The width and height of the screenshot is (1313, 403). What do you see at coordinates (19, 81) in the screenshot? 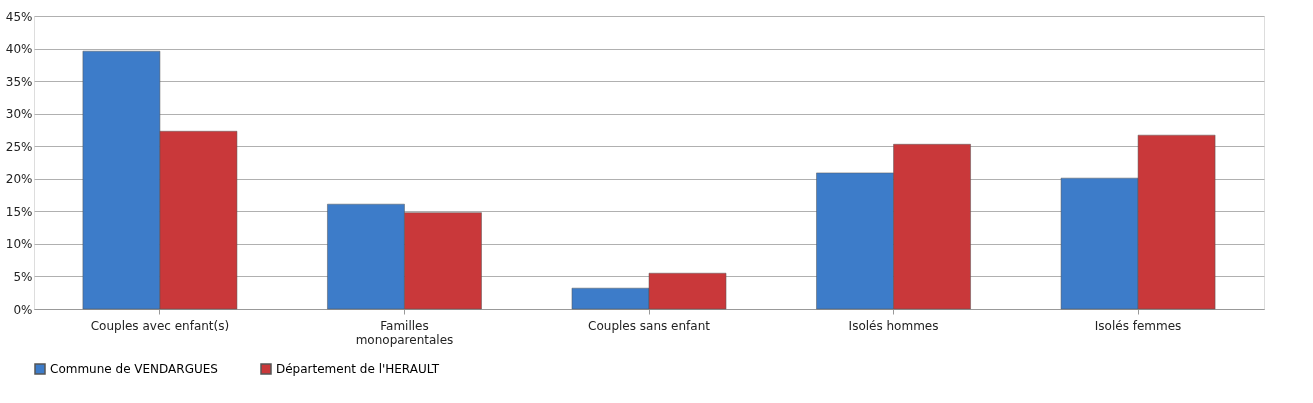
I see `y-tick-label: 35%` at bounding box center [19, 81].